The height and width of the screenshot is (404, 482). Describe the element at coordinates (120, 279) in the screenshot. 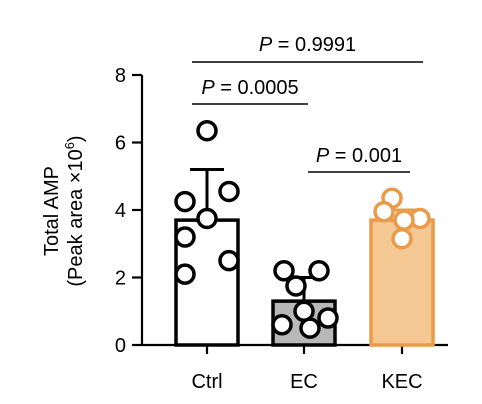

I see `y-tick-label-1: 2` at that location.